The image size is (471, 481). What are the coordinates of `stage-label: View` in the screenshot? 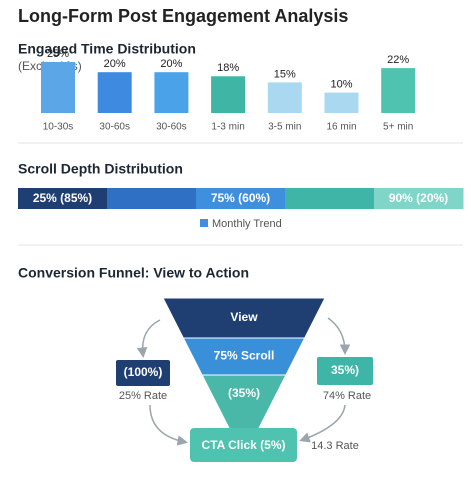 It's located at (244, 317).